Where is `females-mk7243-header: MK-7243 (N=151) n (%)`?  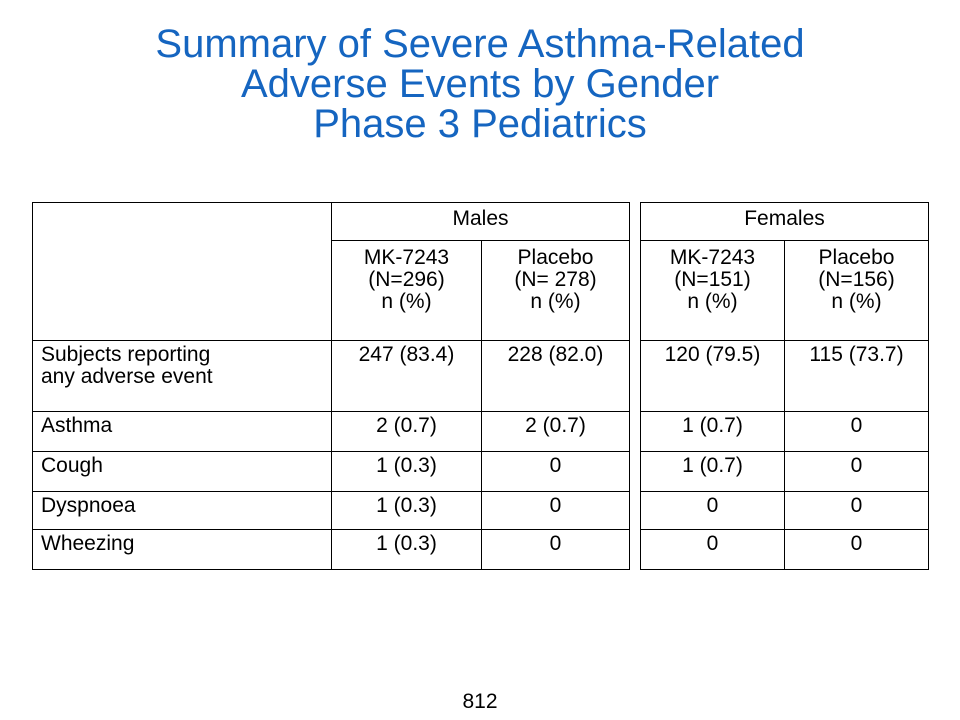 females-mk7243-header: MK-7243 (N=151) n (%) is located at coordinates (712, 290).